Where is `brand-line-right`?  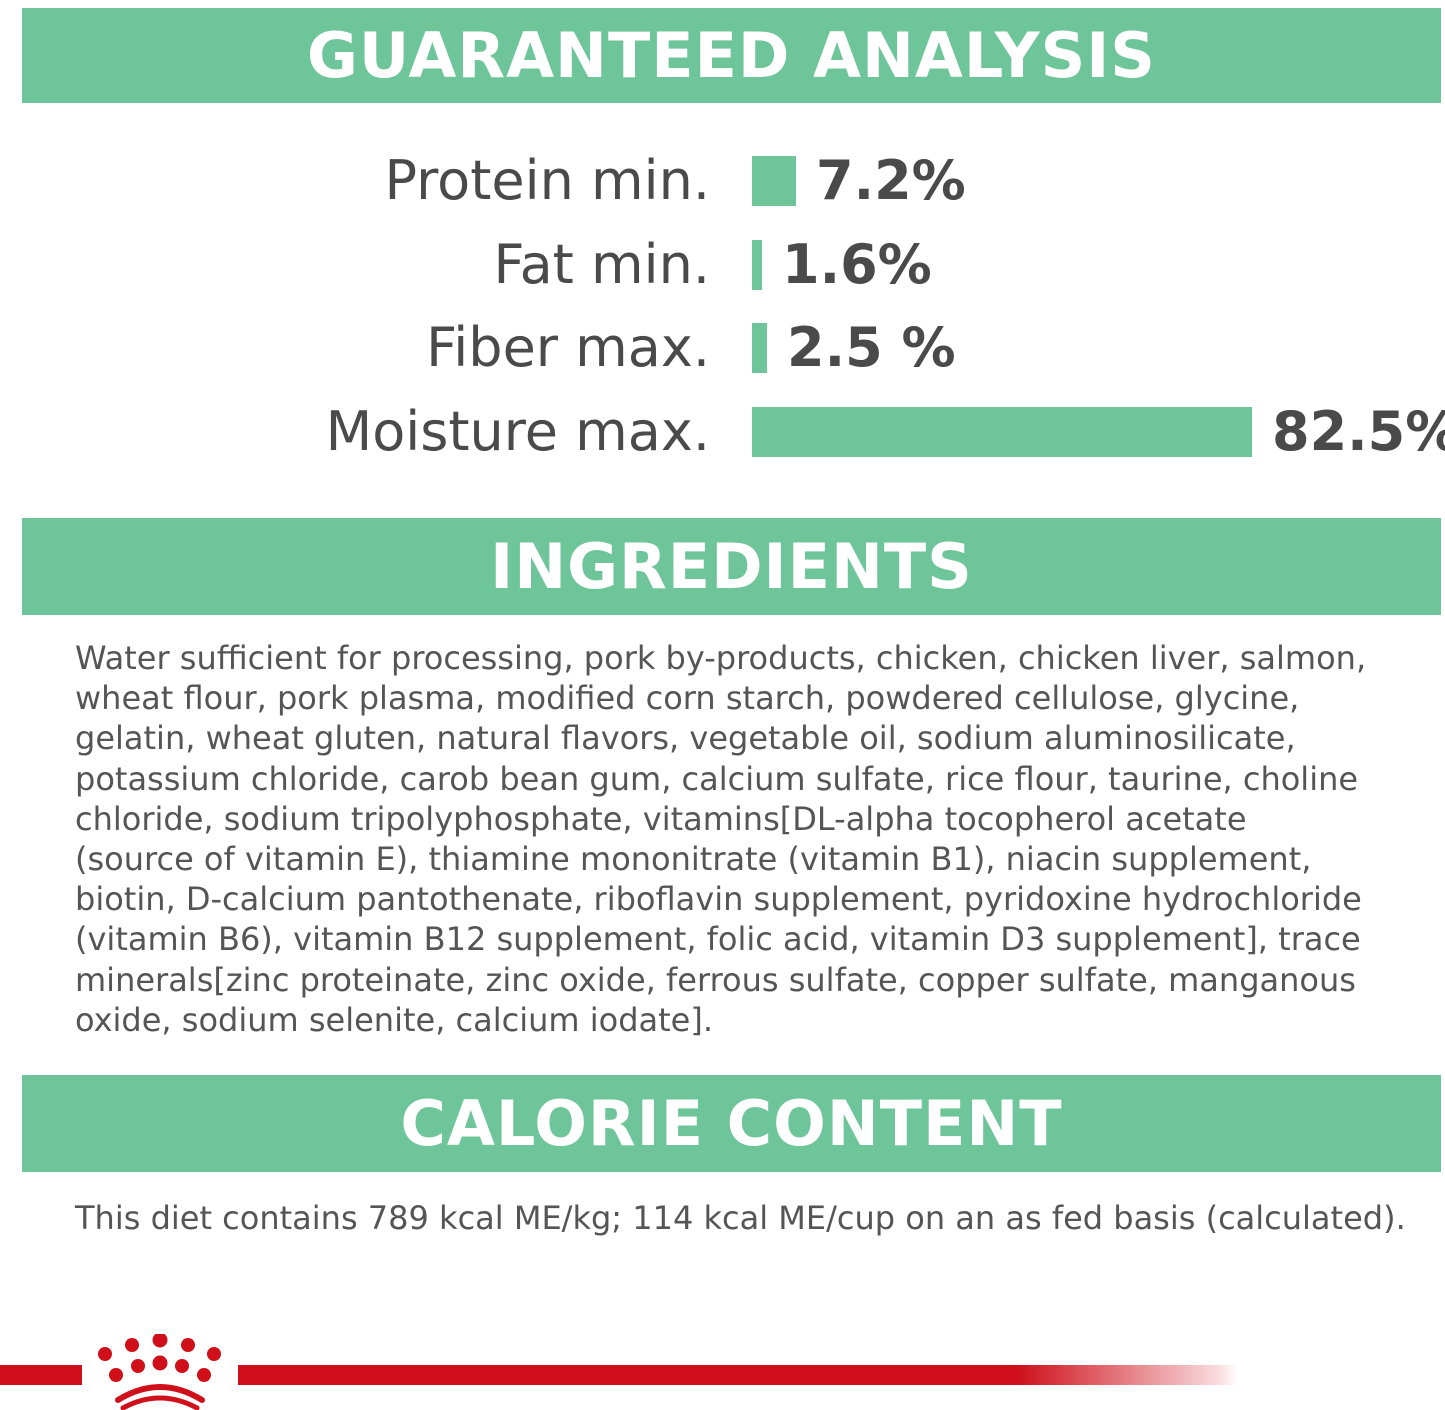
brand-line-right is located at coordinates (738, 1375).